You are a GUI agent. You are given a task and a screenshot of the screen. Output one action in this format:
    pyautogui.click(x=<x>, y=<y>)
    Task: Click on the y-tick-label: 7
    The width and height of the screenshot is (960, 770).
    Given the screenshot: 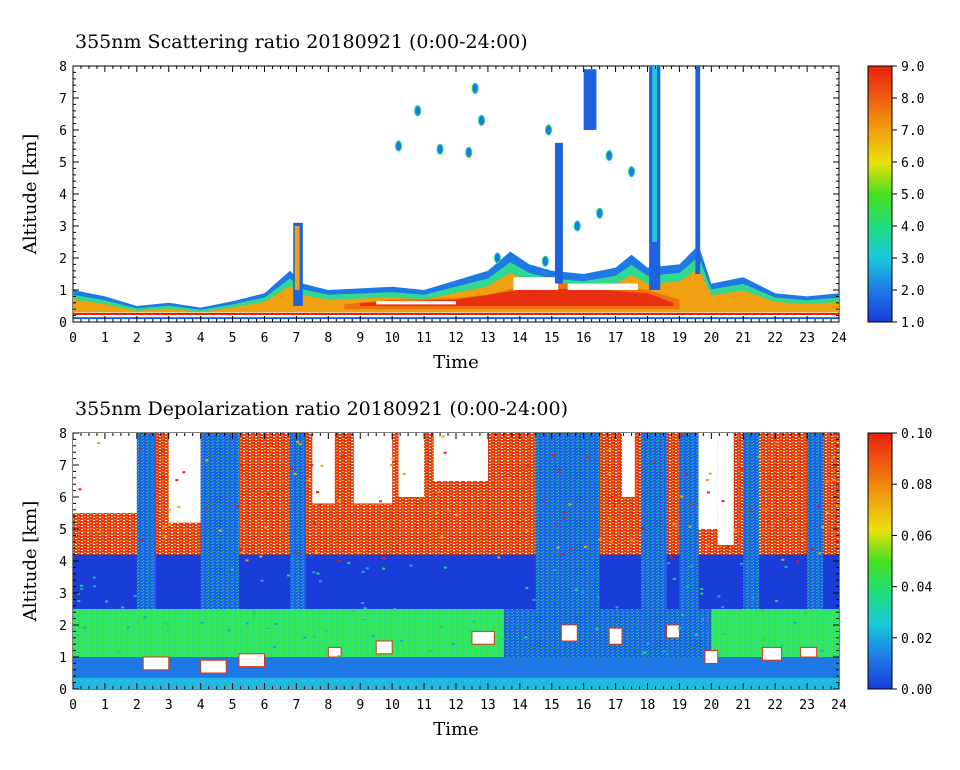 What is the action you would take?
    pyautogui.click(x=63, y=99)
    